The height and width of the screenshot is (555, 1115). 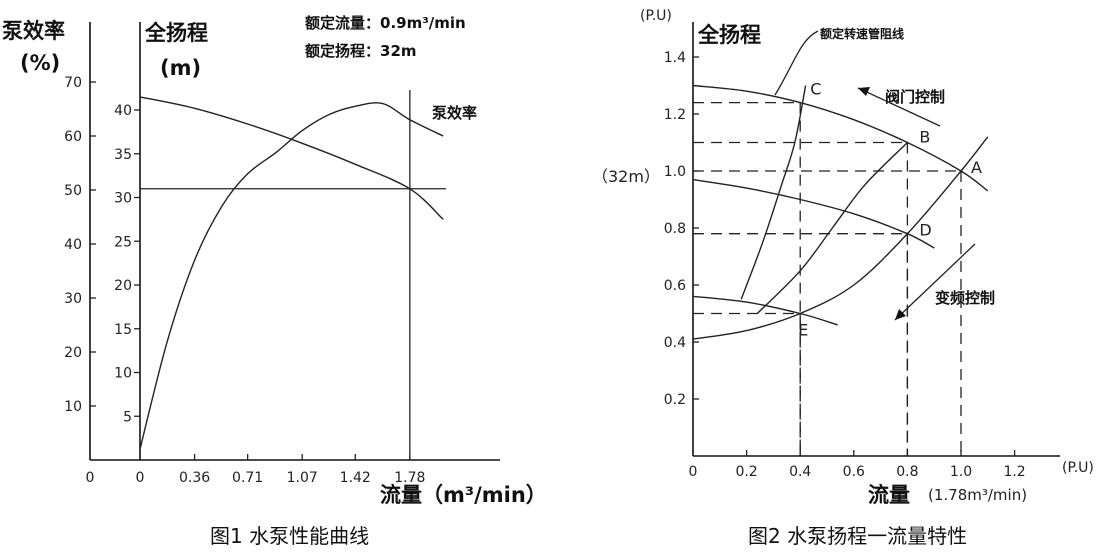 What do you see at coordinates (815, 89) in the screenshot?
I see `chart2-point-label-c: C` at bounding box center [815, 89].